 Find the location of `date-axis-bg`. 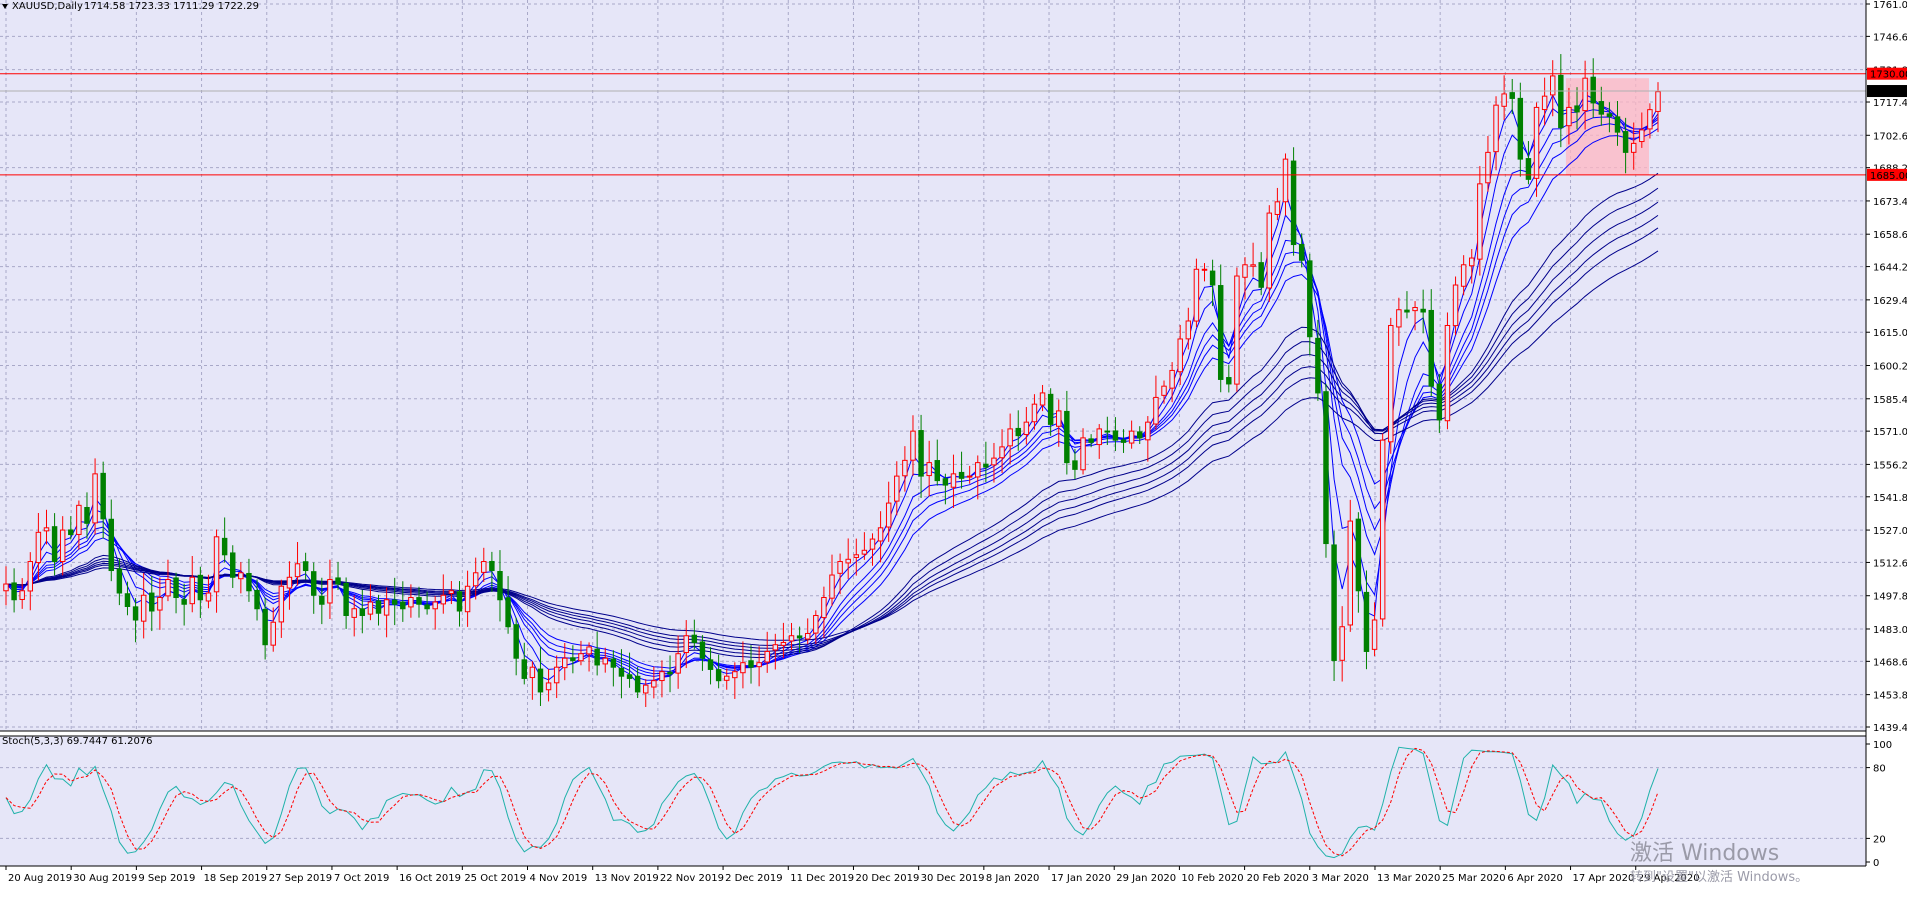

date-axis-bg is located at coordinates (933, 879).